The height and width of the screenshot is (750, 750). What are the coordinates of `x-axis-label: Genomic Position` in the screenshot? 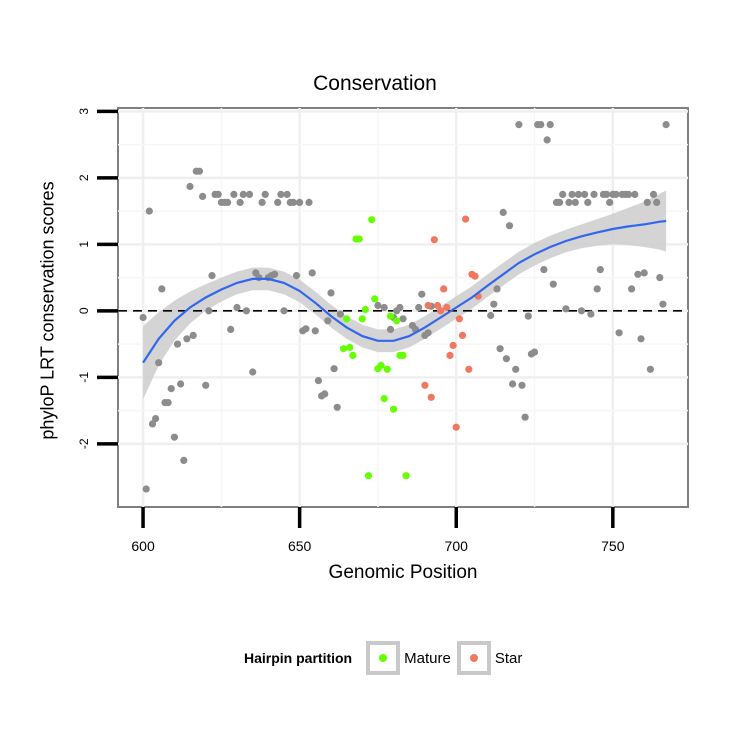 It's located at (403, 572).